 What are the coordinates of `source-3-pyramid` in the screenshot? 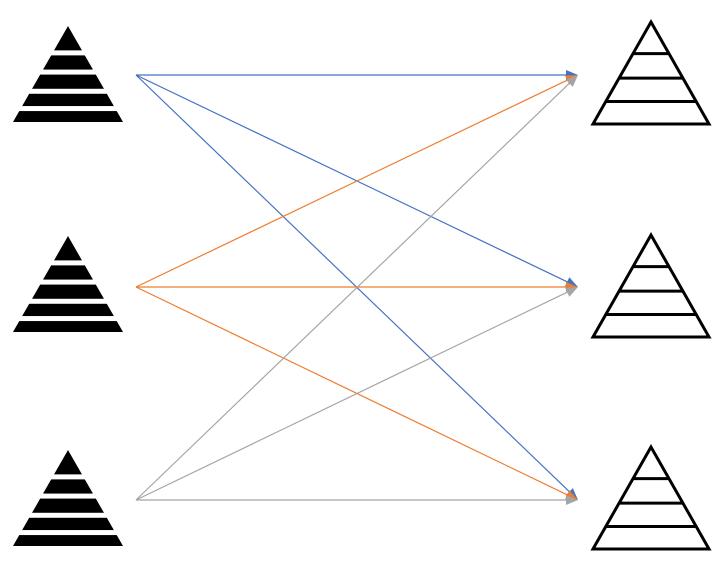 It's located at (68, 498).